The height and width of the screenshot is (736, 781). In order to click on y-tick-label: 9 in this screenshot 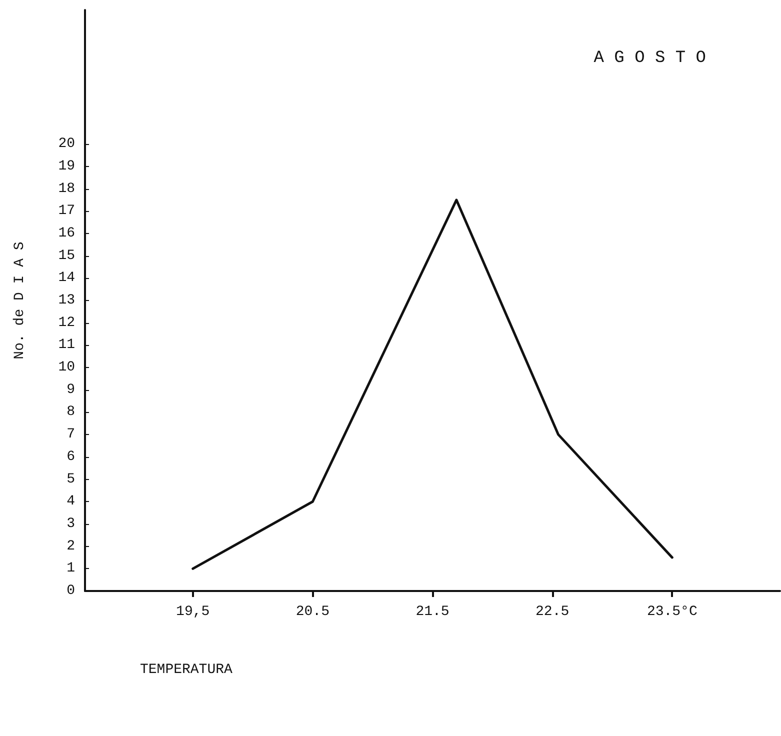, I will do `click(70, 390)`.